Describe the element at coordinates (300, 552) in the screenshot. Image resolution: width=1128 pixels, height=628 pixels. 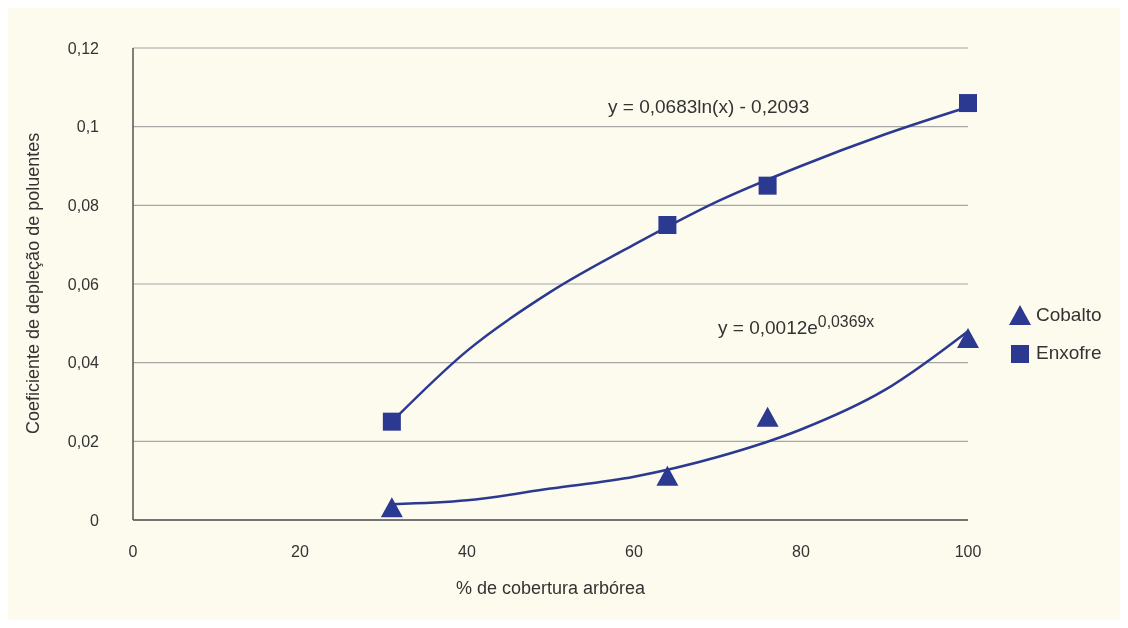
I see `x-tick-label: 20` at that location.